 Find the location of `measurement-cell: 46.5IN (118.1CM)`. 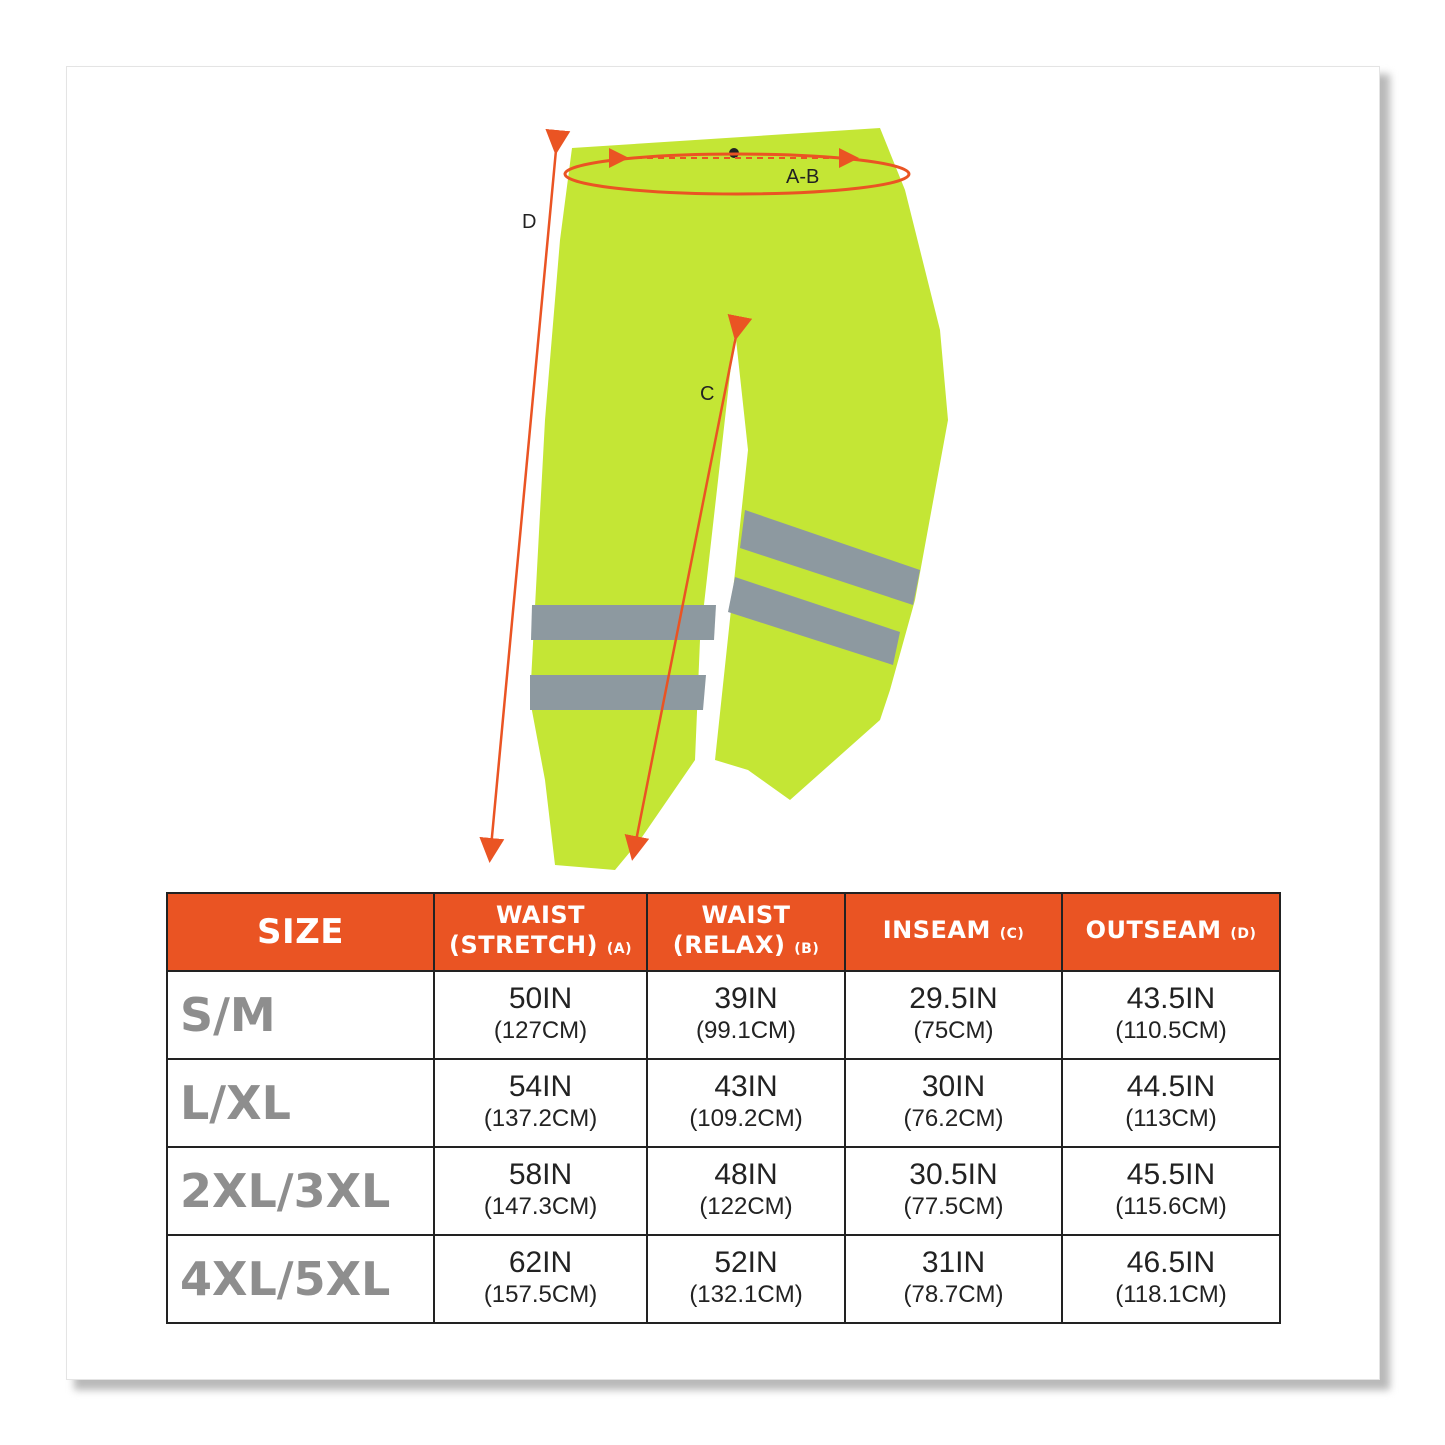

measurement-cell: 46.5IN (118.1CM) is located at coordinates (1171, 1279).